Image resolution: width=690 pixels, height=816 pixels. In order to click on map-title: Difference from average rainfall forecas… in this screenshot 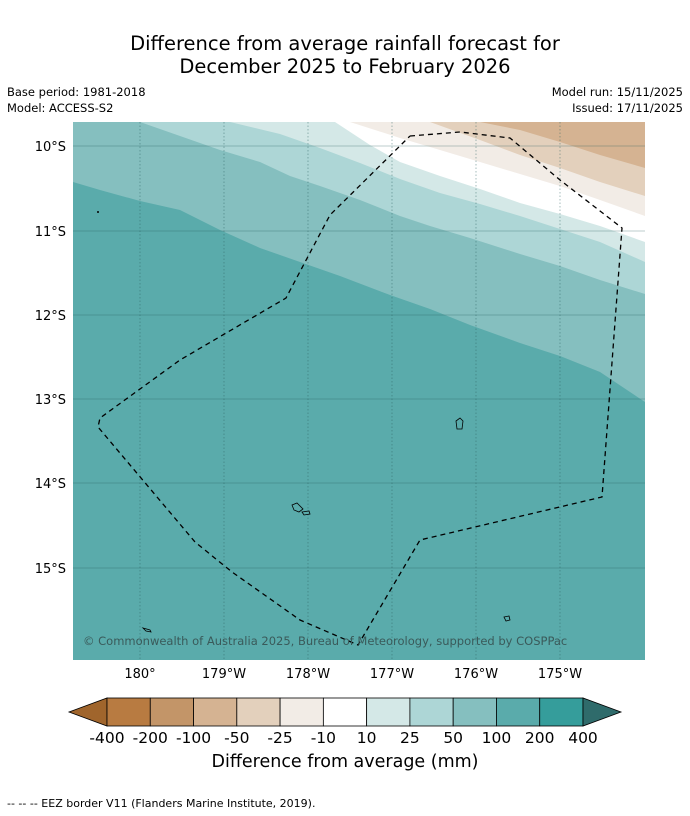, I will do `click(345, 55)`.